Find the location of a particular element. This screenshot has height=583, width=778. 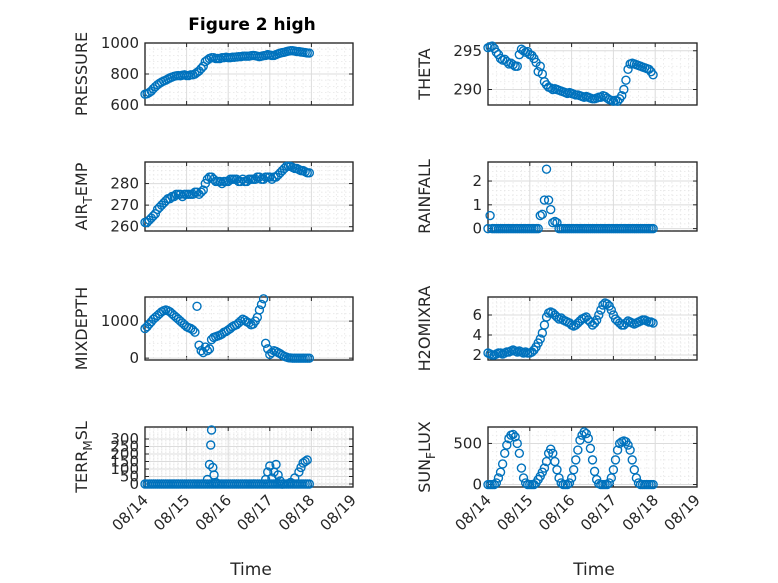

x-axis-label-left: Time is located at coordinates (250, 570).